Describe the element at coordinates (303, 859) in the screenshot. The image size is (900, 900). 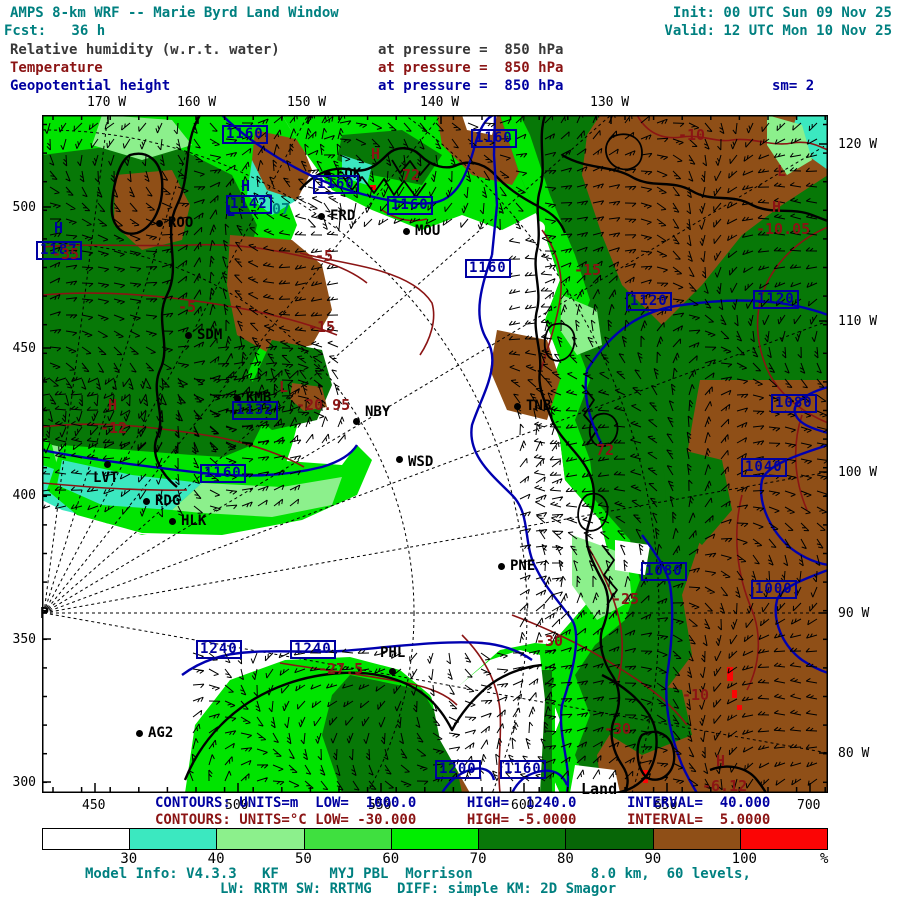
I see `colorbar-tick-label: 50` at that location.